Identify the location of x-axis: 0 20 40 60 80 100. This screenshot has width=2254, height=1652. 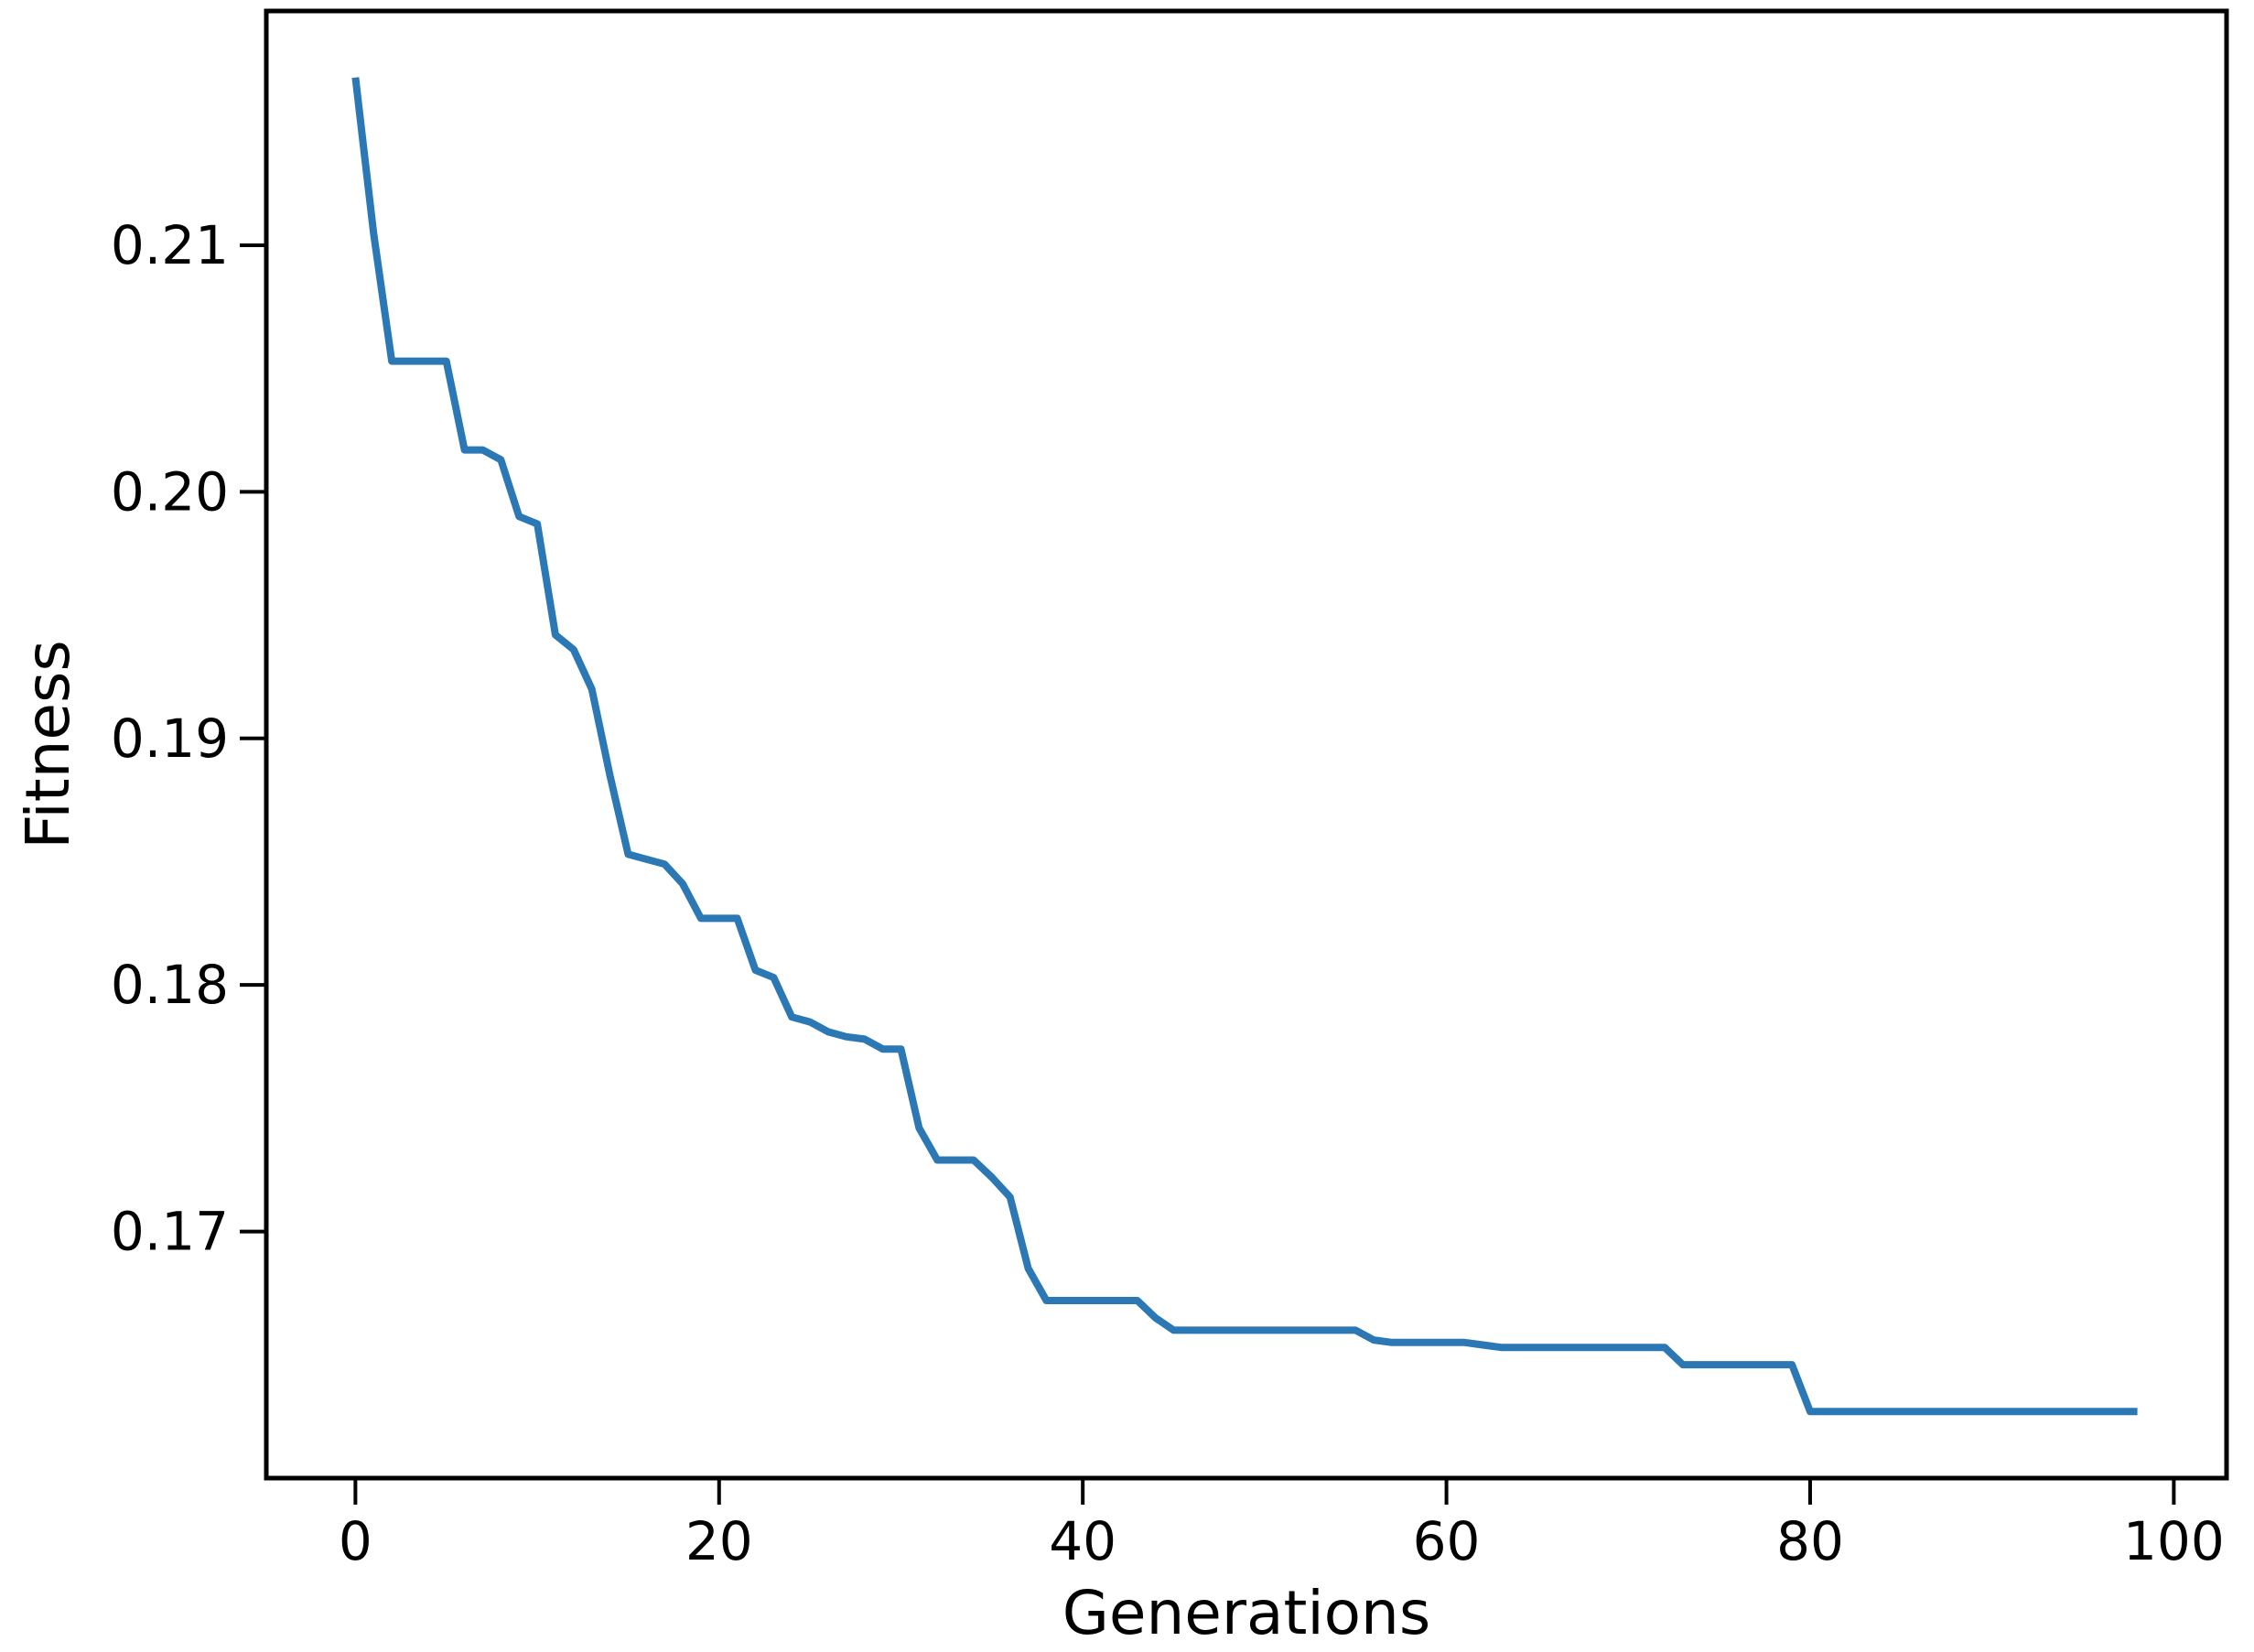
(1282, 1526).